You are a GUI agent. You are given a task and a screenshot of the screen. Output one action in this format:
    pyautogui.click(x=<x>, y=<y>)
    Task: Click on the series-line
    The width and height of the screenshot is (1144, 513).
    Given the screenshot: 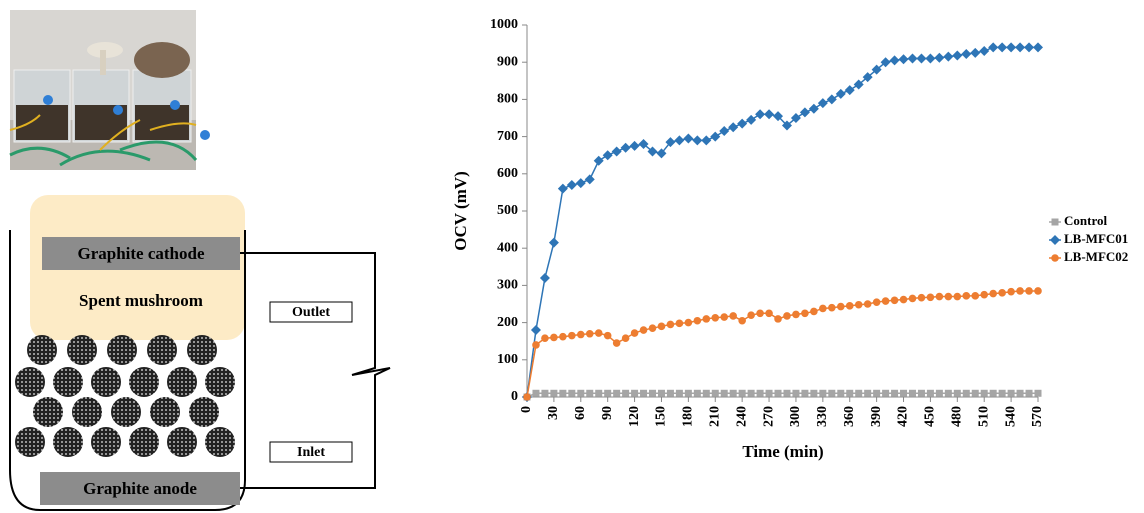 What is the action you would take?
    pyautogui.click(x=782, y=344)
    